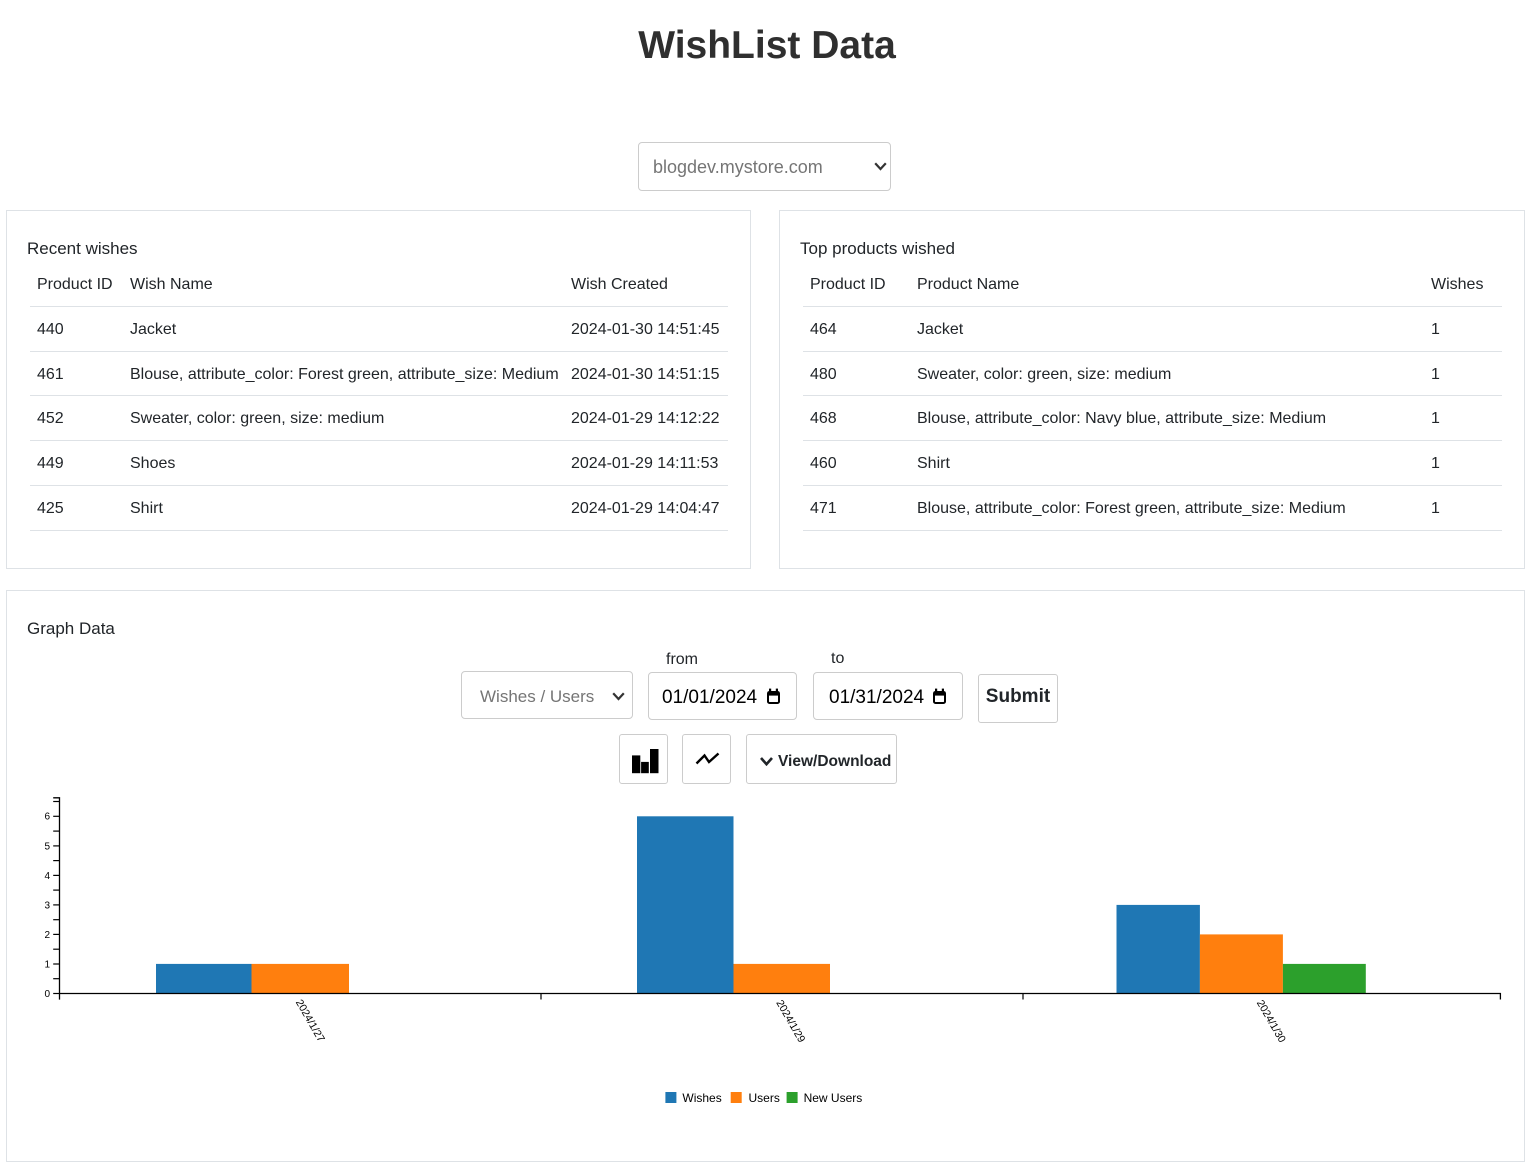 This screenshot has width=1534, height=1176. What do you see at coordinates (47, 817) in the screenshot?
I see `svg-text: 6` at bounding box center [47, 817].